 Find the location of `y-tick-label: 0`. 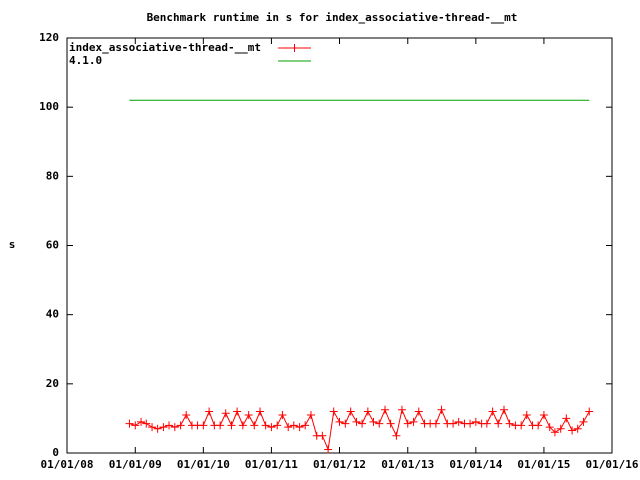

y-tick-label: 0 is located at coordinates (55, 452).